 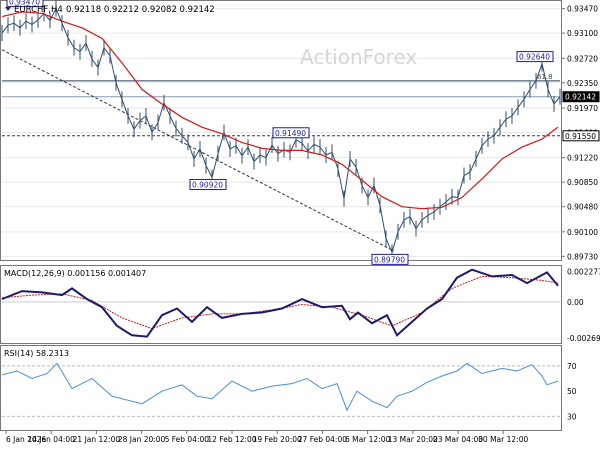 What do you see at coordinates (582, 182) in the screenshot?
I see `price-tick-label: 0.90850` at bounding box center [582, 182].